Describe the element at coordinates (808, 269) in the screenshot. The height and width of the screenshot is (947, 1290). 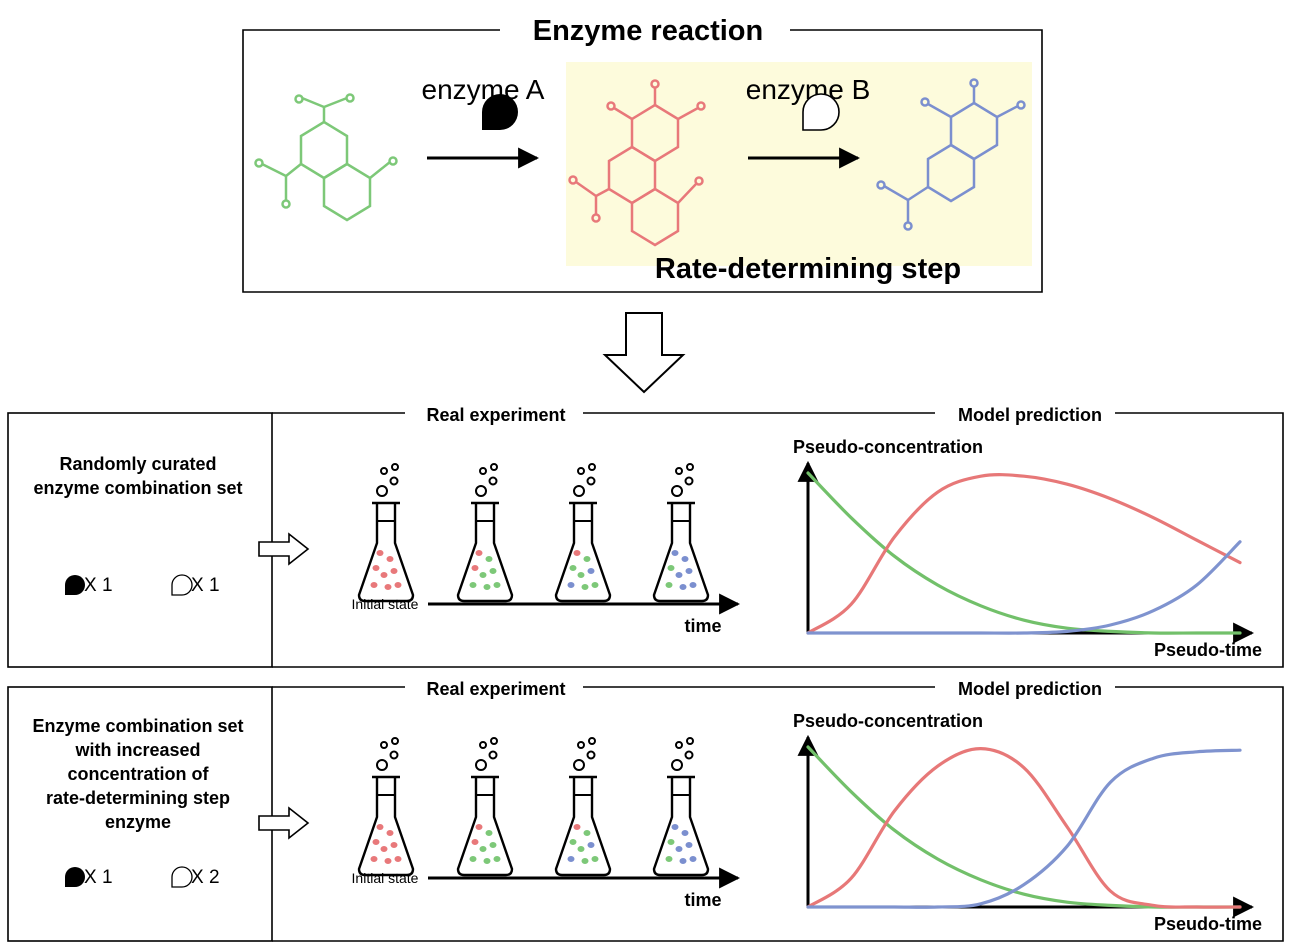
I see `rate-step-label: Rate-determining step` at that location.